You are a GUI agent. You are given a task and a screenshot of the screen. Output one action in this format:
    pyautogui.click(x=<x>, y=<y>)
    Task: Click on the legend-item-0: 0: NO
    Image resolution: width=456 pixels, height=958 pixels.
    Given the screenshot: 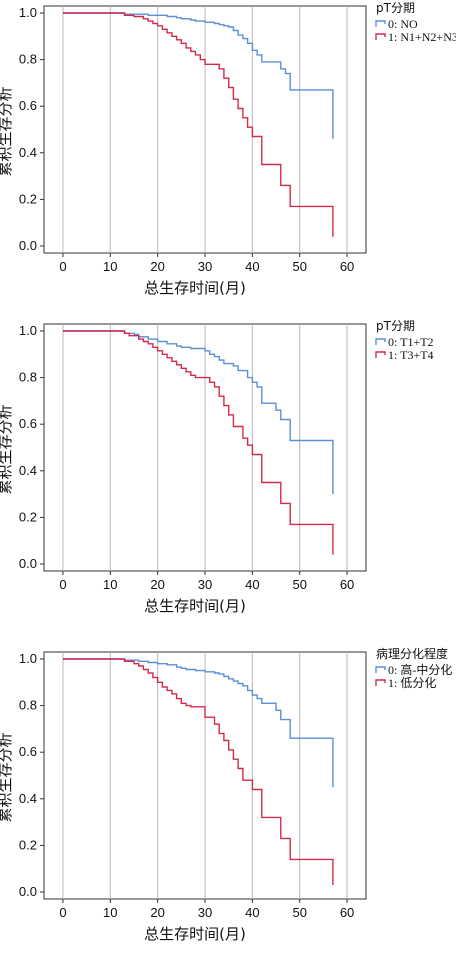 What is the action you would take?
    pyautogui.click(x=403, y=24)
    